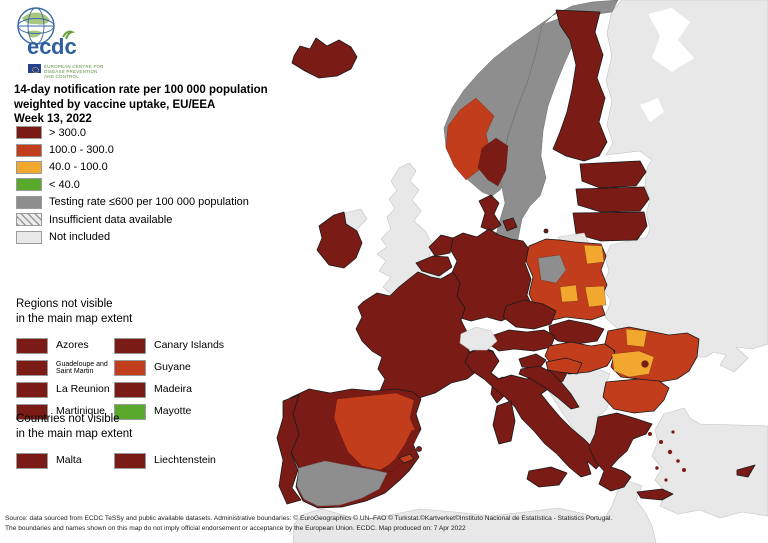 The height and width of the screenshot is (543, 768). Describe the element at coordinates (633, 364) in the screenshot. I see `map-region-romania-patch-south` at that location.